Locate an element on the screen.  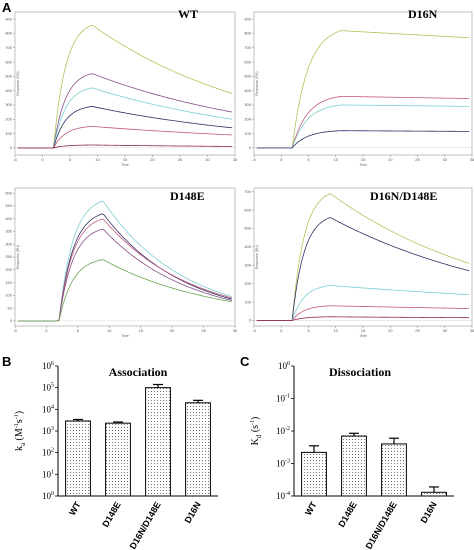
y-tick-label: 106 is located at coordinates (48, 366).